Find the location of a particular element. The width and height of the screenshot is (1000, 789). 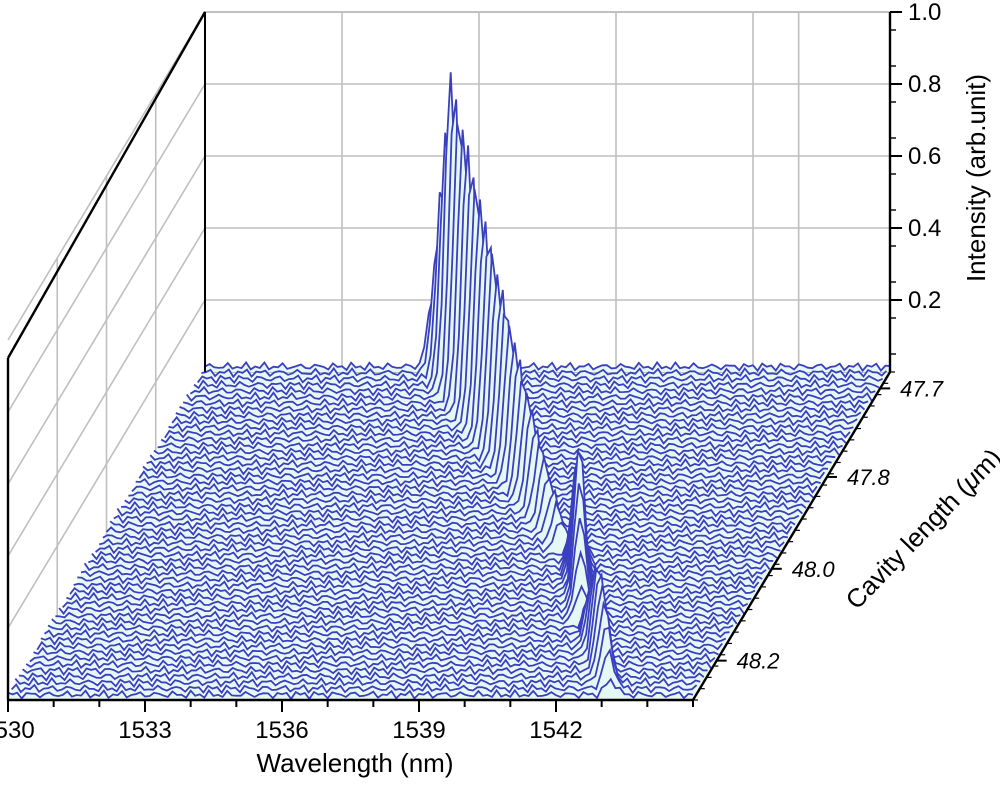

z-tick-label: 1.0 is located at coordinates (924, 13).